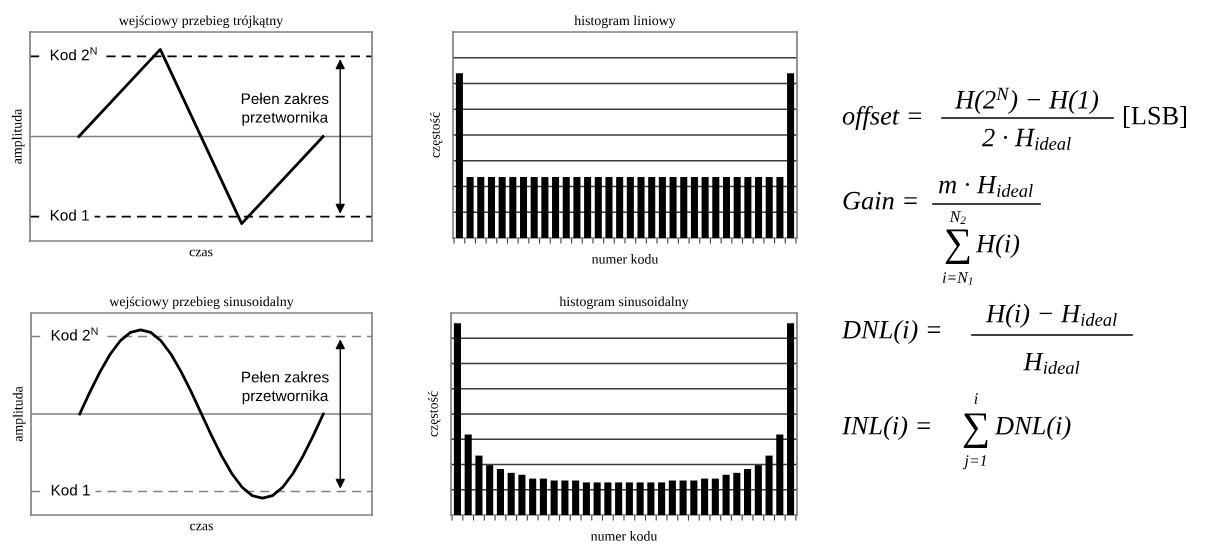 Image resolution: width=1211 pixels, height=546 pixels. What do you see at coordinates (1032, 428) in the screenshot?
I see `text: DNL(i)` at bounding box center [1032, 428].